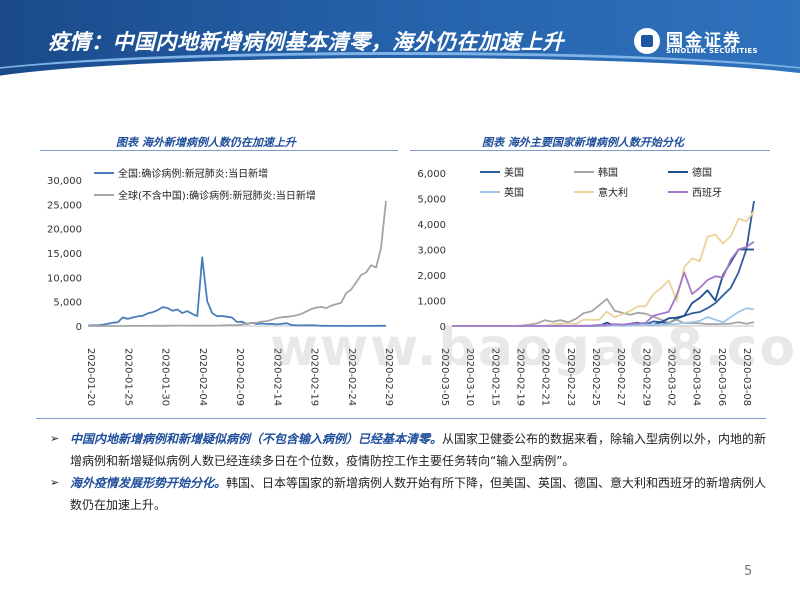 This screenshot has width=800, height=600. I want to click on y-tick-label: 20,000, so click(64, 230).